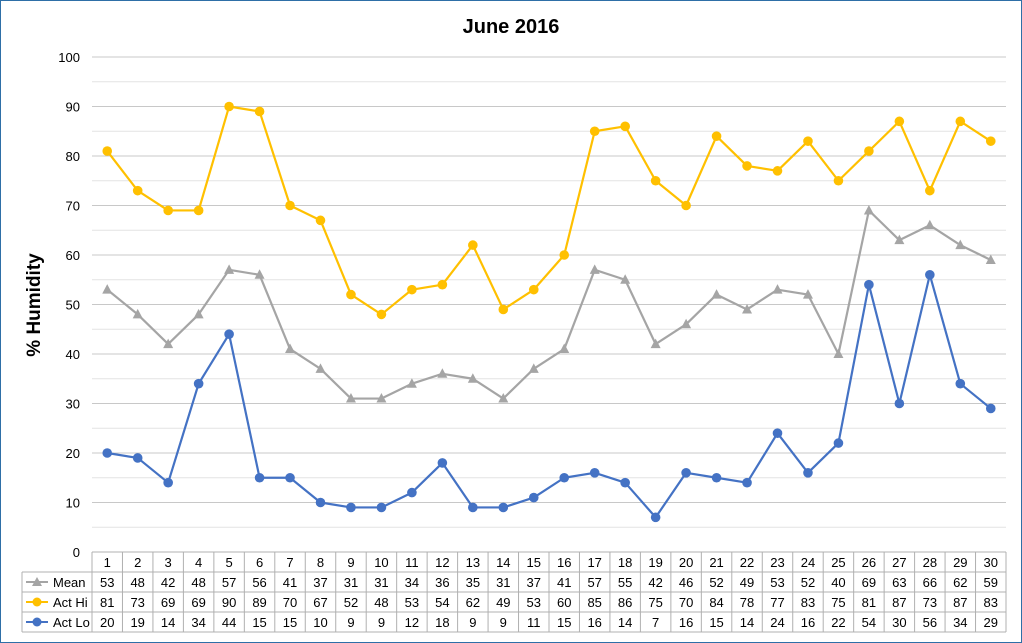  What do you see at coordinates (808, 602) in the screenshot?
I see `table-cell: 83` at bounding box center [808, 602].